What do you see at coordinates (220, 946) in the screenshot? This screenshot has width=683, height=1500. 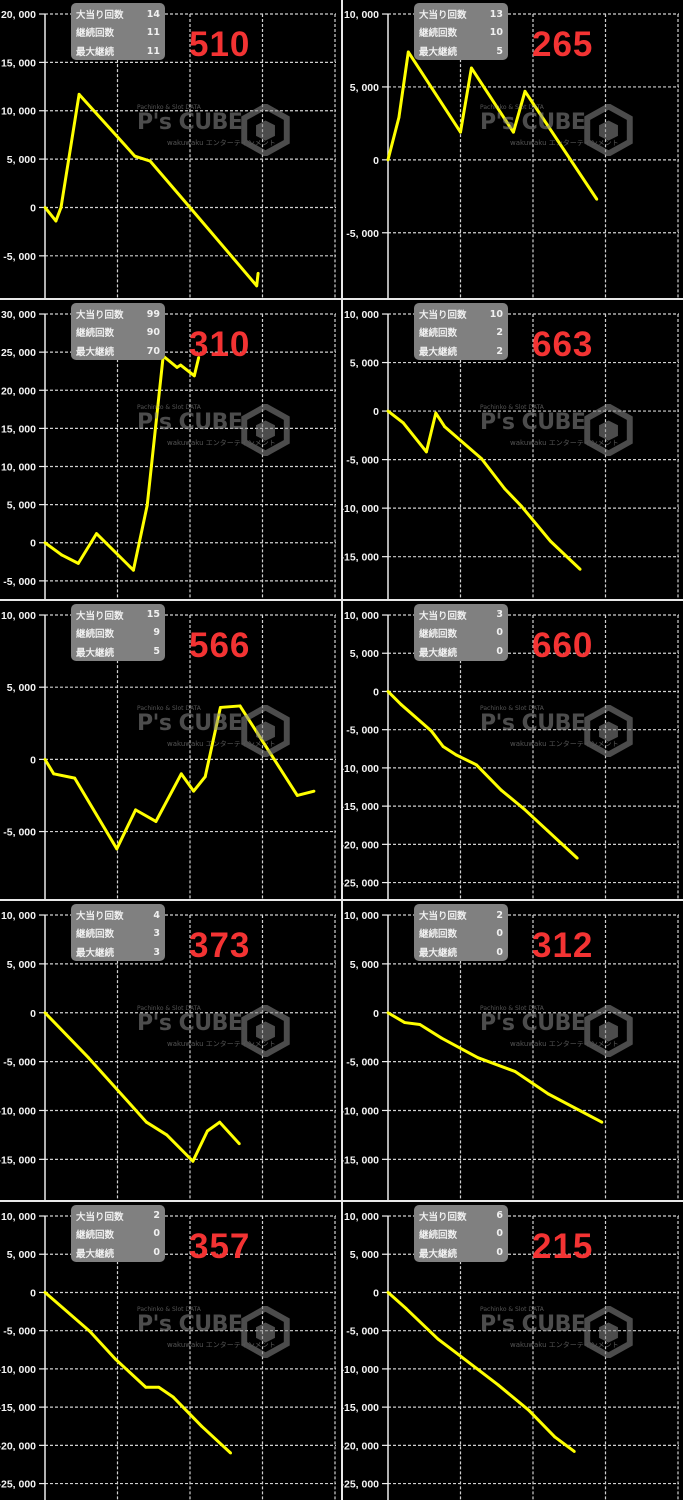 I see `machine-number: 373` at bounding box center [220, 946].